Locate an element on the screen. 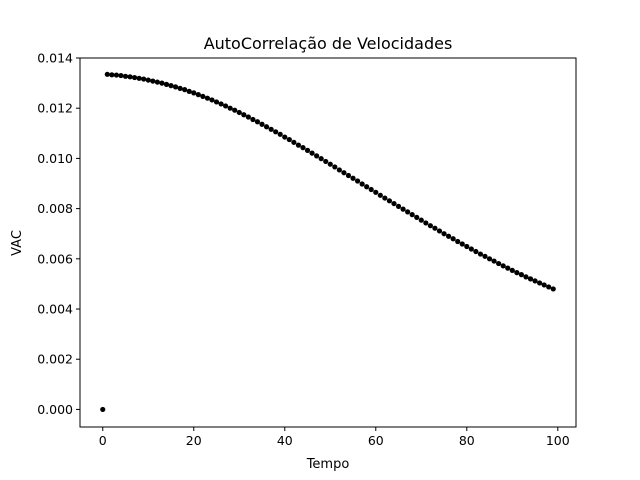 This screenshot has height=480, width=640. y-axis: 0.000 0.002 0.004 0.006 0.008 0.010 0.012 0.014 is located at coordinates (58, 234).